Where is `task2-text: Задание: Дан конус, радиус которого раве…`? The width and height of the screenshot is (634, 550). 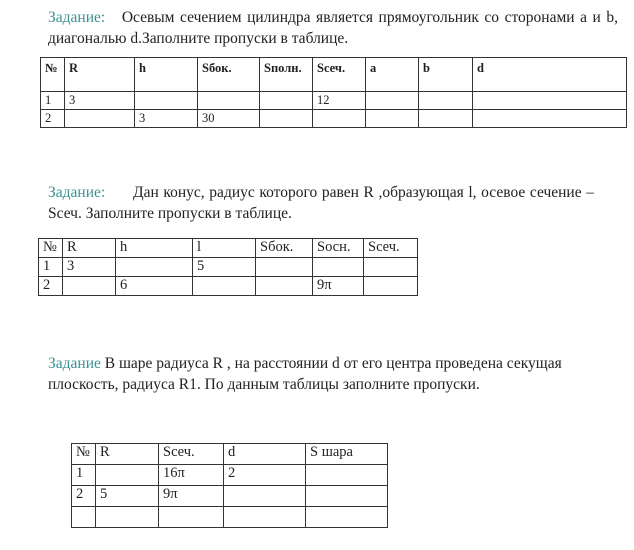
task2-text: Задание: Дан конус, радиус которого раве… is located at coordinates (321, 203).